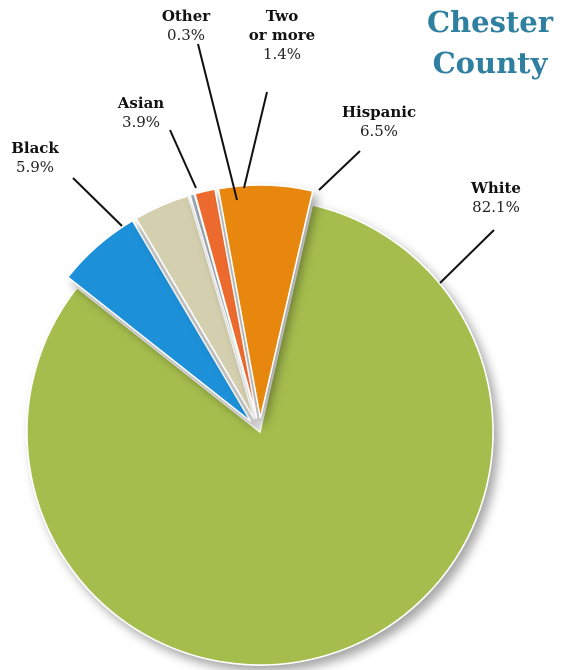 The height and width of the screenshot is (670, 568). I want to click on pie-slice-asian, so click(195, 307).